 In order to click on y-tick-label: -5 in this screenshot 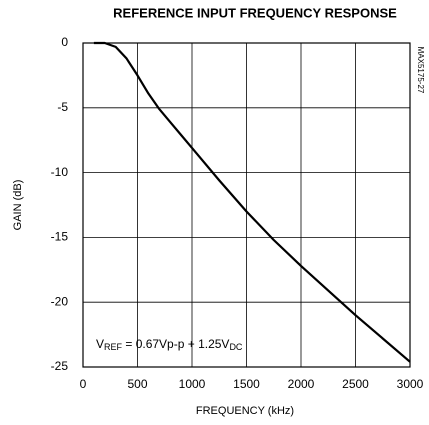, I will do `click(62, 107)`.